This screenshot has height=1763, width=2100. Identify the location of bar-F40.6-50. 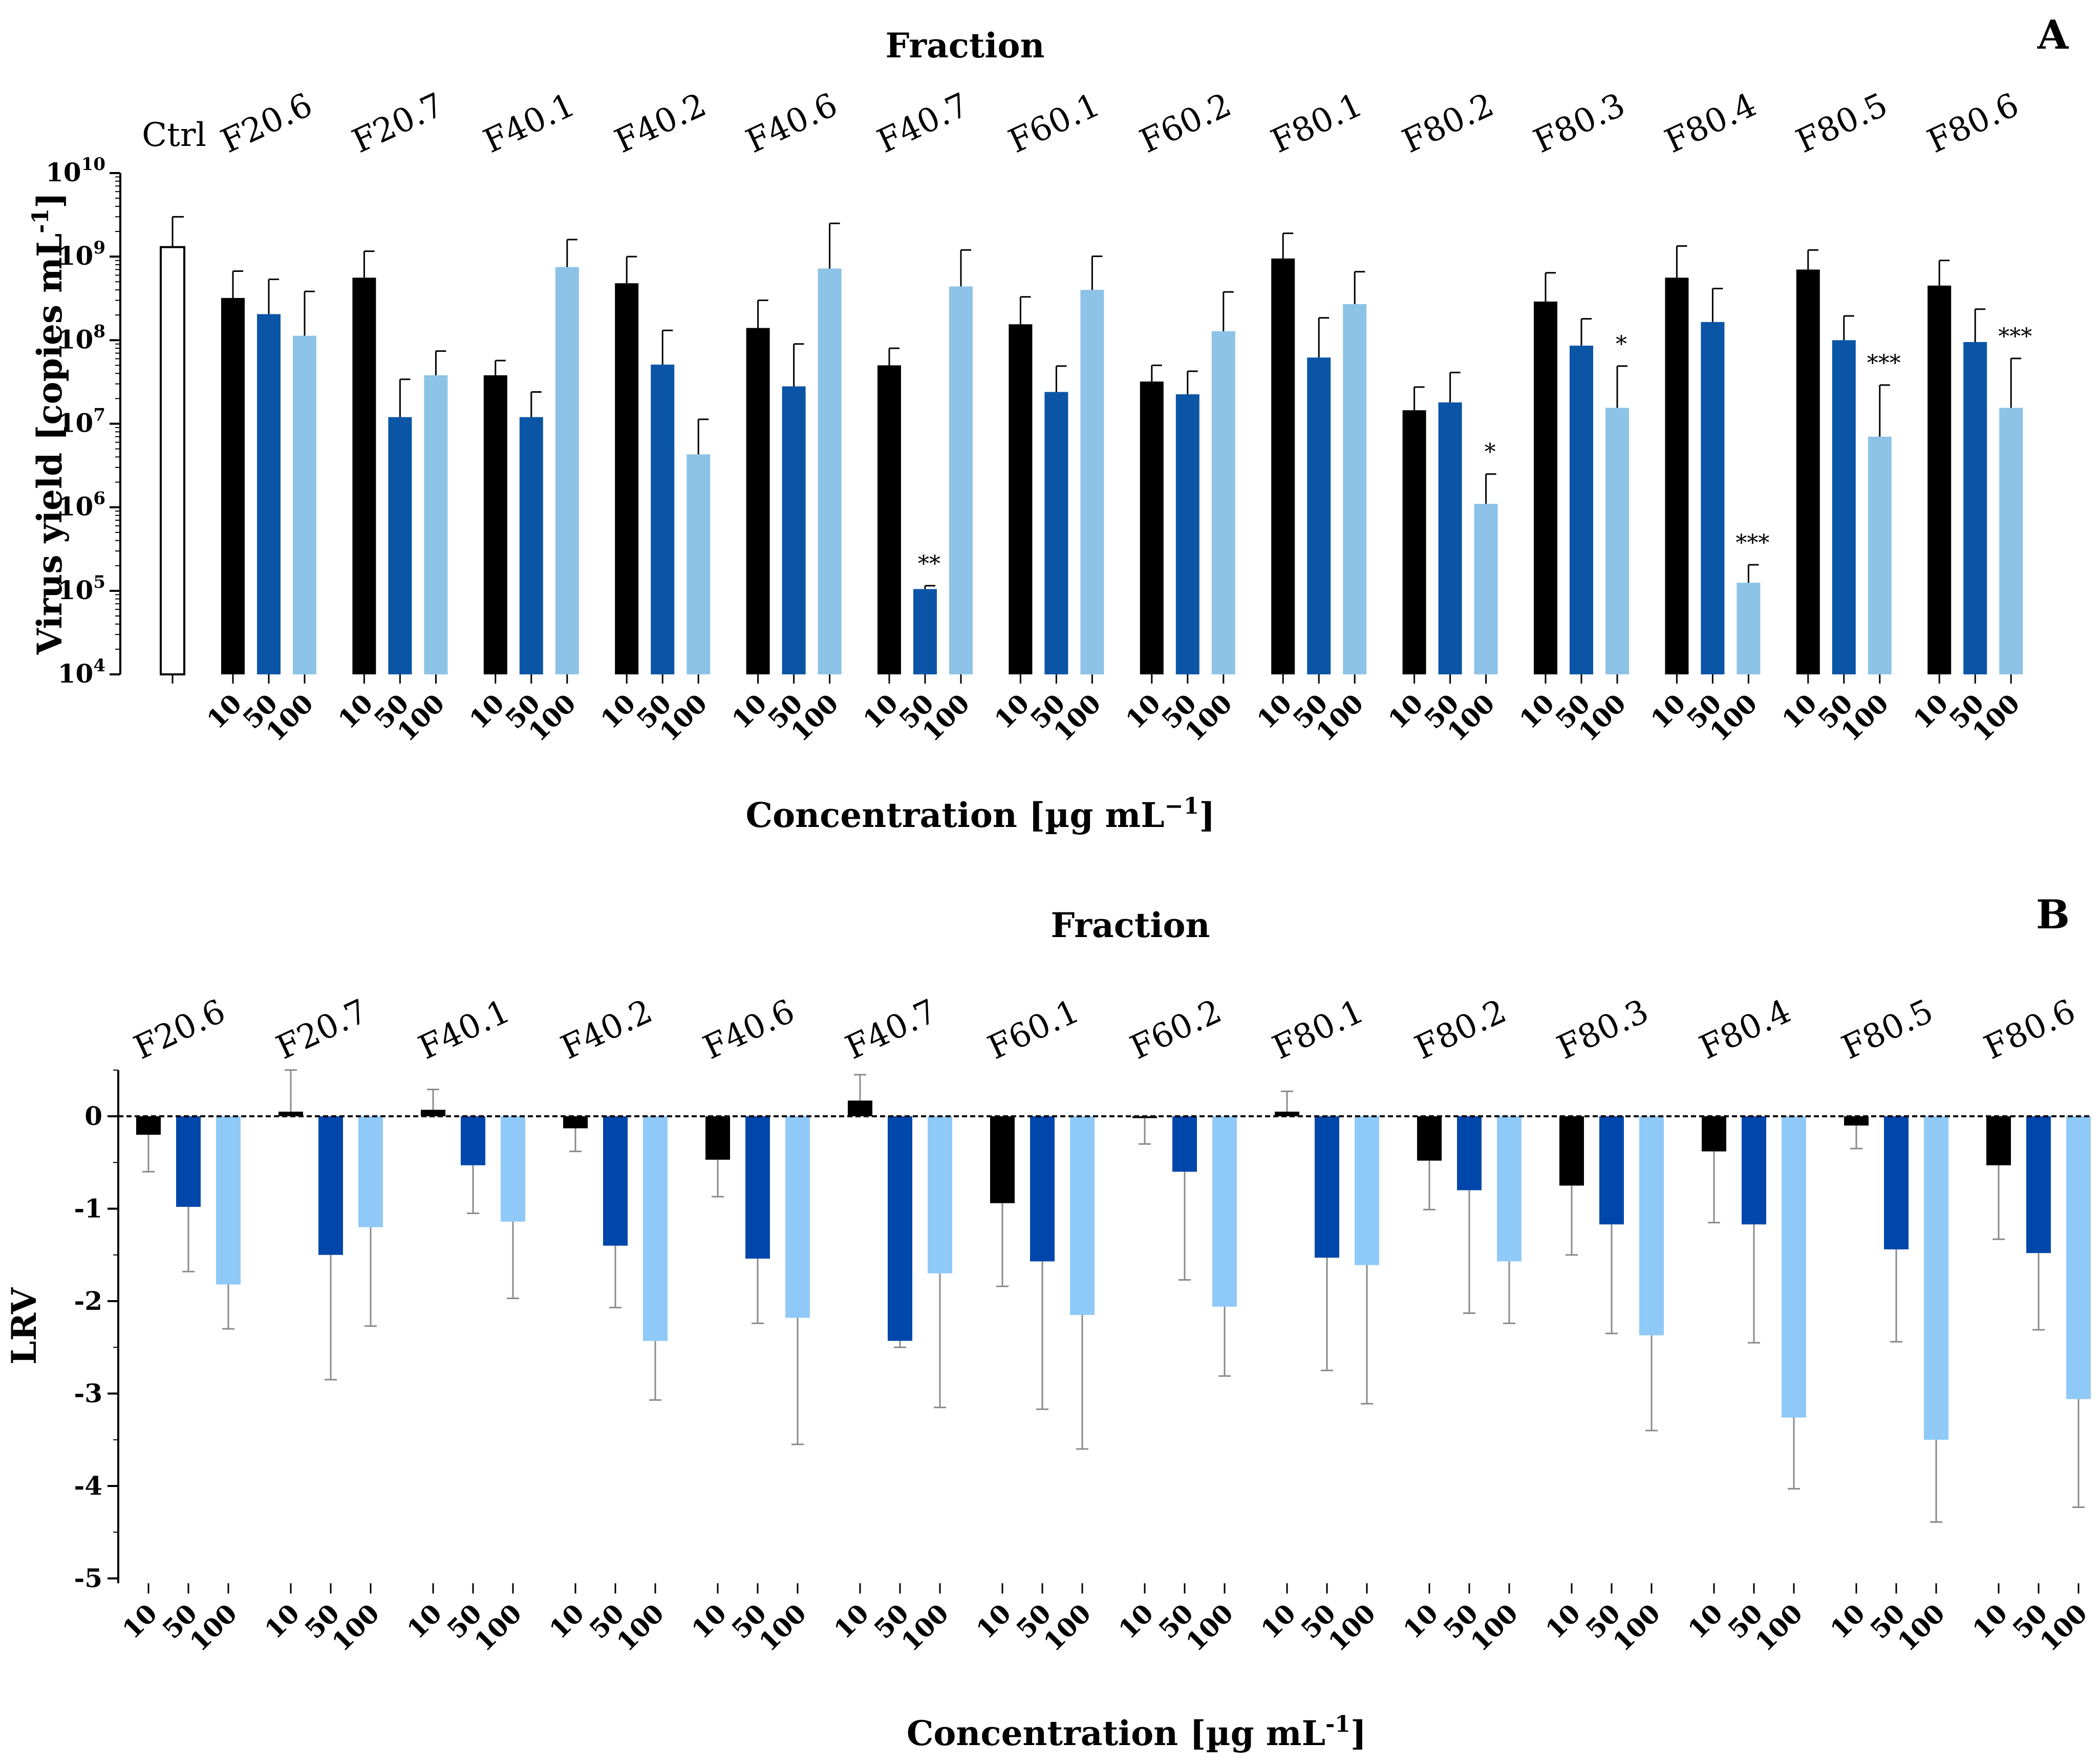
(757, 1187).